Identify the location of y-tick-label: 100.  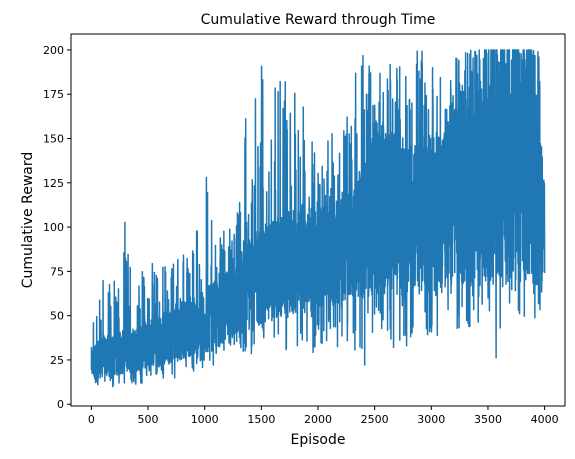
(53, 227).